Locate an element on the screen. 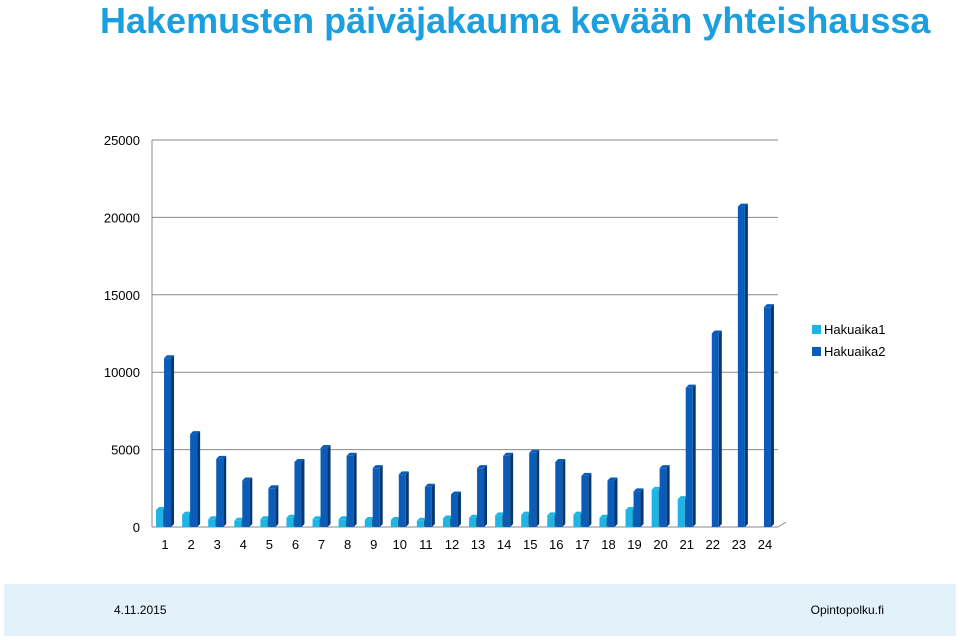 This screenshot has width=960, height=640. x-tick-label: 12 is located at coordinates (452, 544).